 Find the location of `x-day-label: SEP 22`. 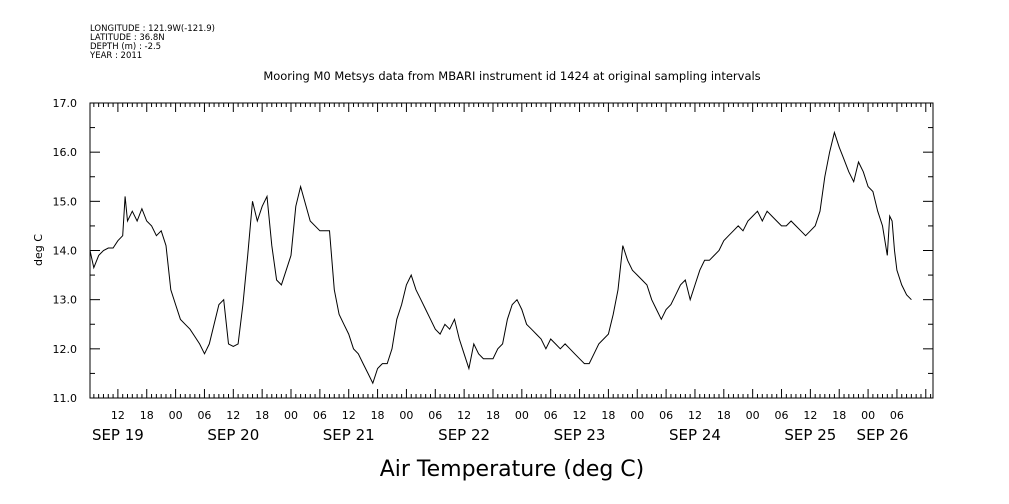

x-day-label: SEP 22 is located at coordinates (464, 435).